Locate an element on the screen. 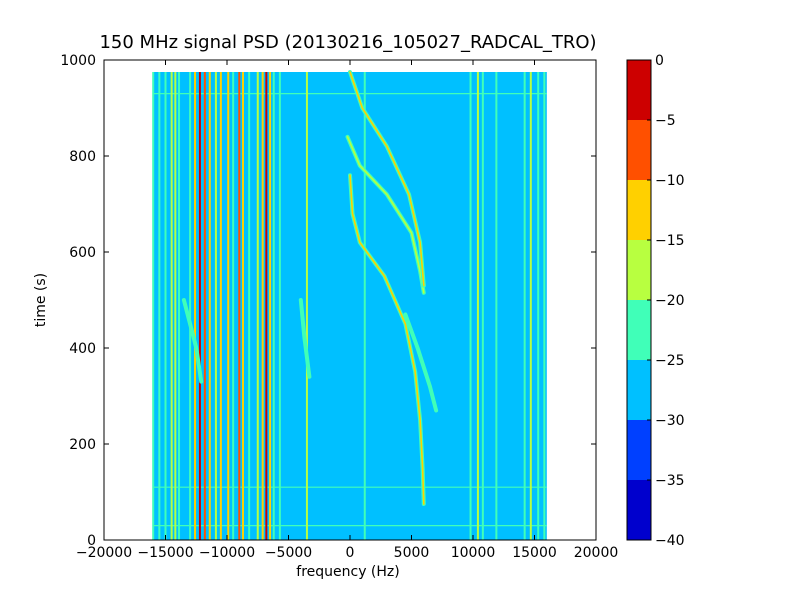 The height and width of the screenshot is (600, 800). colorbar-tick-label: −30 is located at coordinates (670, 421).